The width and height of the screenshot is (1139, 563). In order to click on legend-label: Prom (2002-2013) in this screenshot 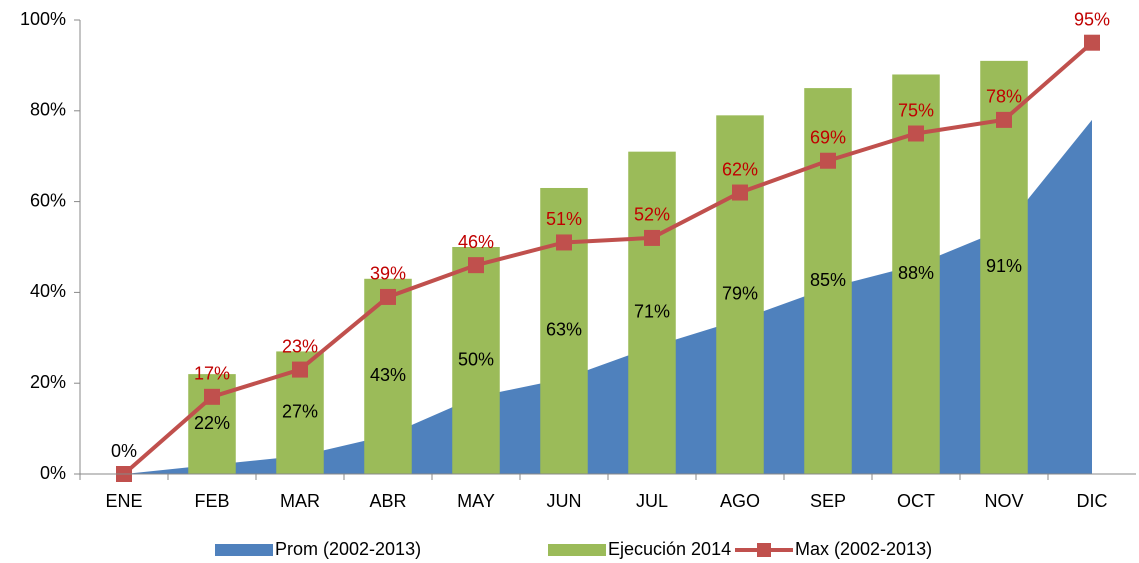, I will do `click(348, 549)`.